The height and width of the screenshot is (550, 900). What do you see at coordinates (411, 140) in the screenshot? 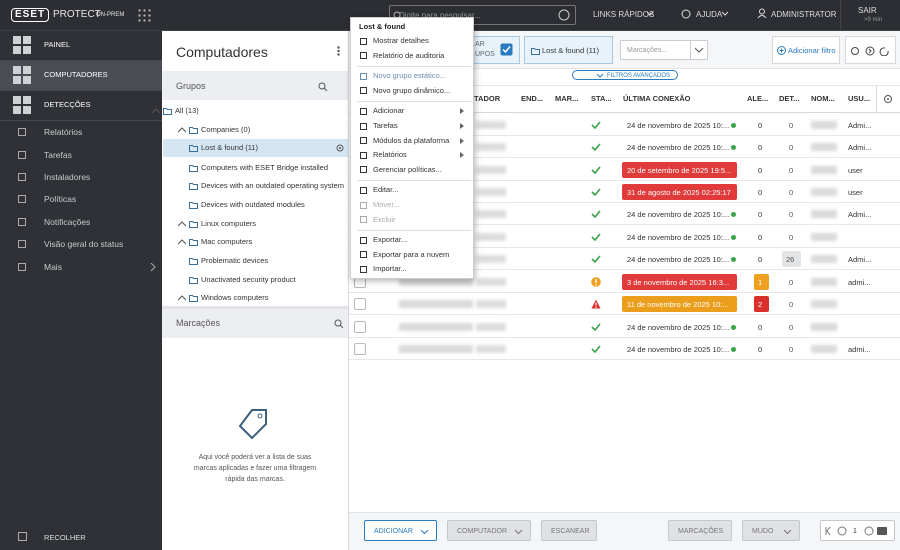
I see `menu-item: Módulos da plataforma` at bounding box center [411, 140].